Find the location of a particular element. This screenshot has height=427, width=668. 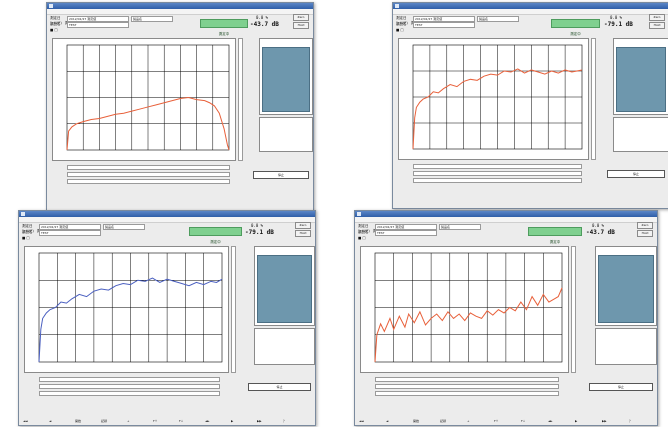

row-label: 測定日 is located at coordinates (401, 18).